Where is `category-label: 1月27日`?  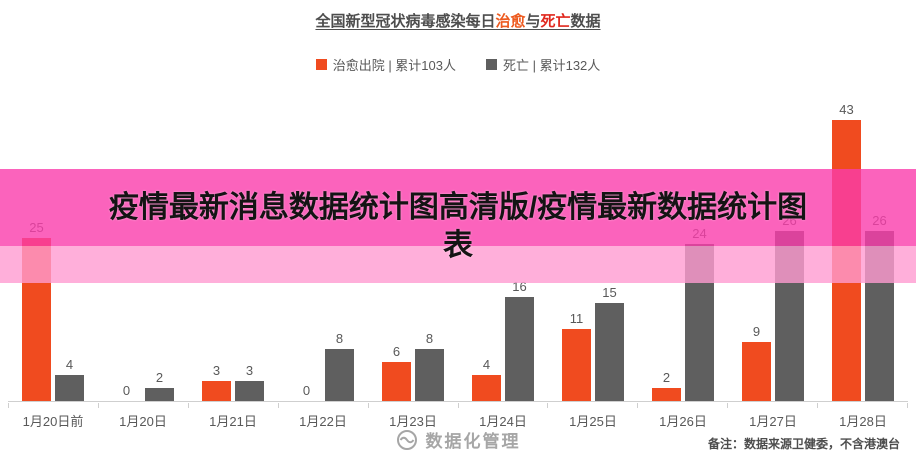
category-label: 1月27日 is located at coordinates (773, 421).